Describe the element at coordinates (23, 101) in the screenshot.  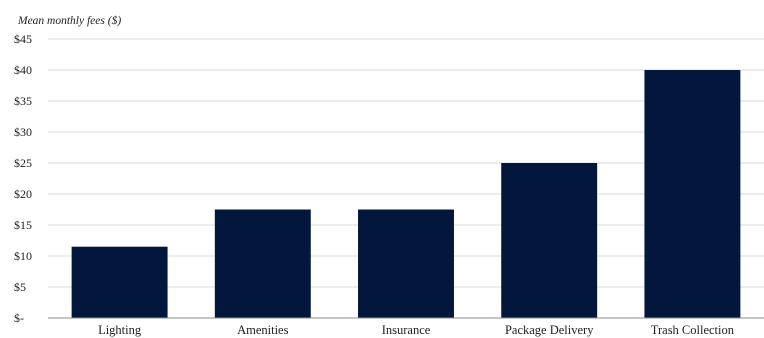
I see `y-tick-label: $35` at that location.